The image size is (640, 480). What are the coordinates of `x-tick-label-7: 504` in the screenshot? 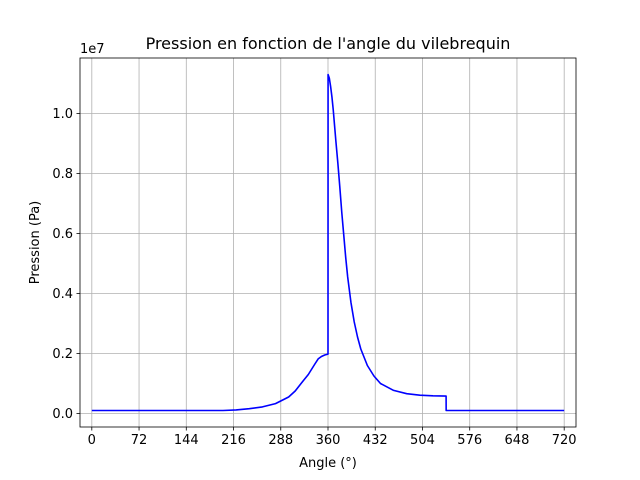 It's located at (422, 440).